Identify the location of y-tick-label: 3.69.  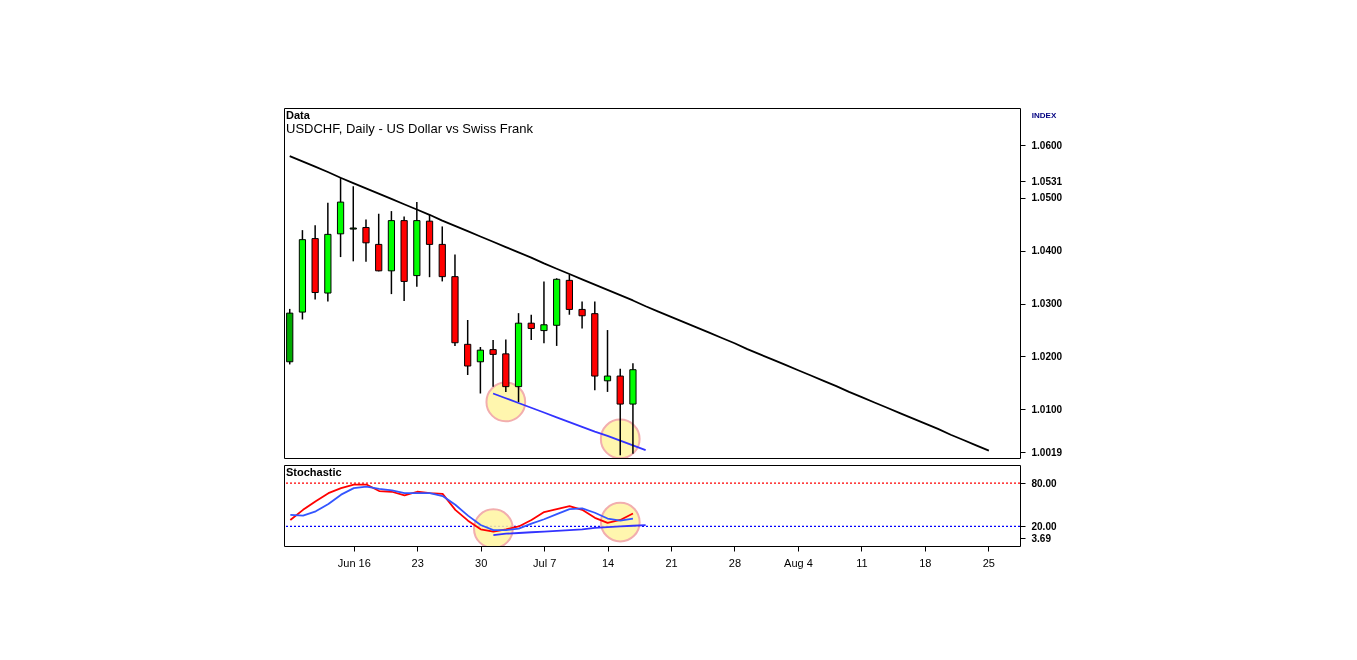
(1041, 538).